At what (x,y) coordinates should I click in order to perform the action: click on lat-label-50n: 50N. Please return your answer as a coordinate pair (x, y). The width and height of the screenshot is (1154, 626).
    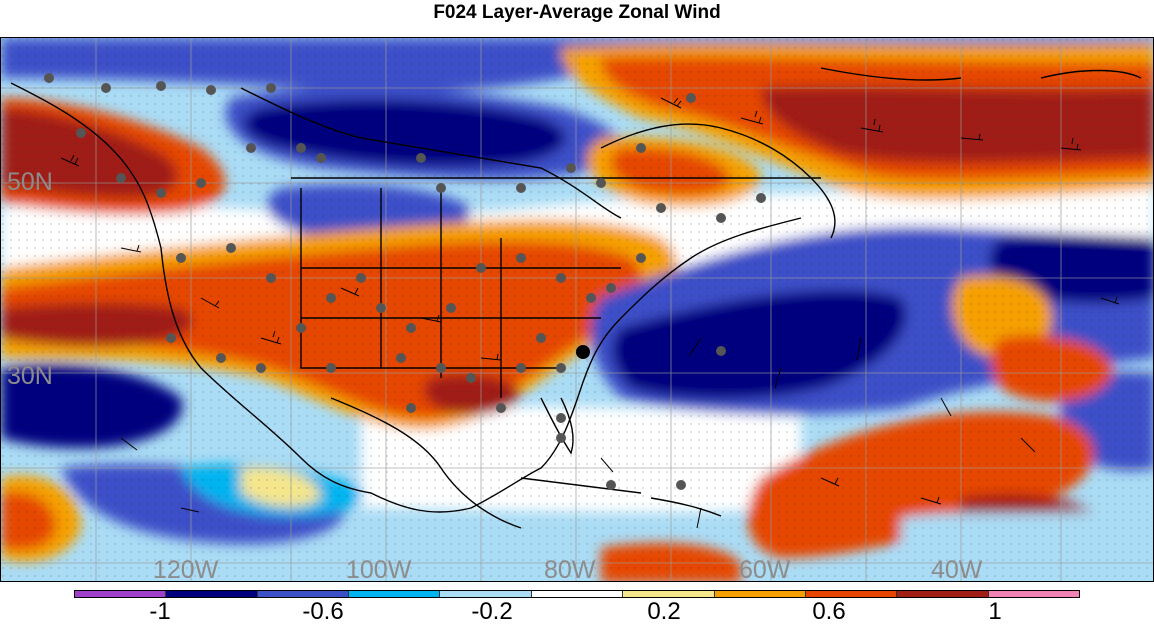
    Looking at the image, I should click on (30, 182).